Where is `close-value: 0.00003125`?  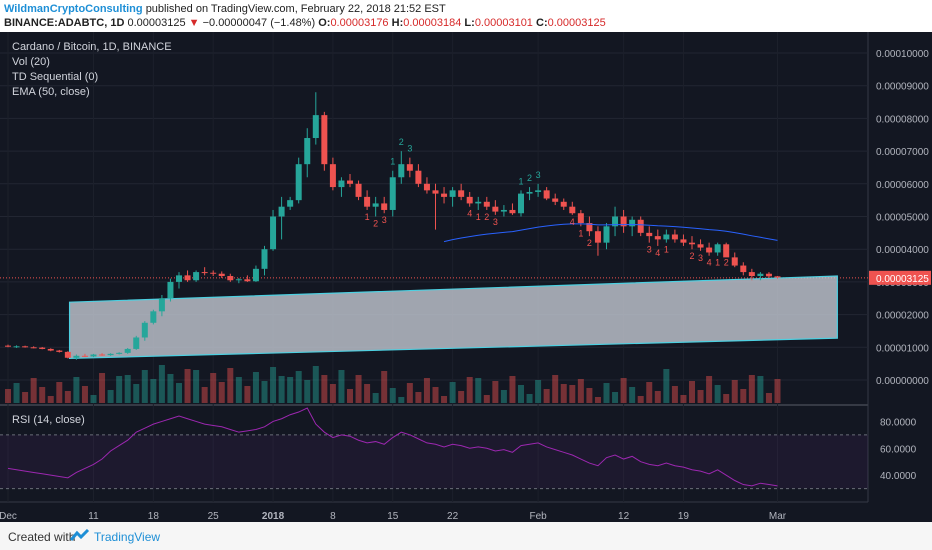
close-value: 0.00003125 is located at coordinates (576, 23).